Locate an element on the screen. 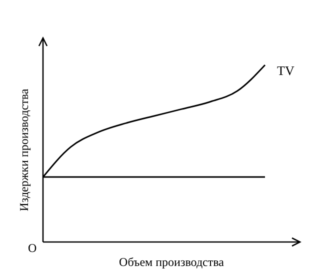  text: O is located at coordinates (32, 248).